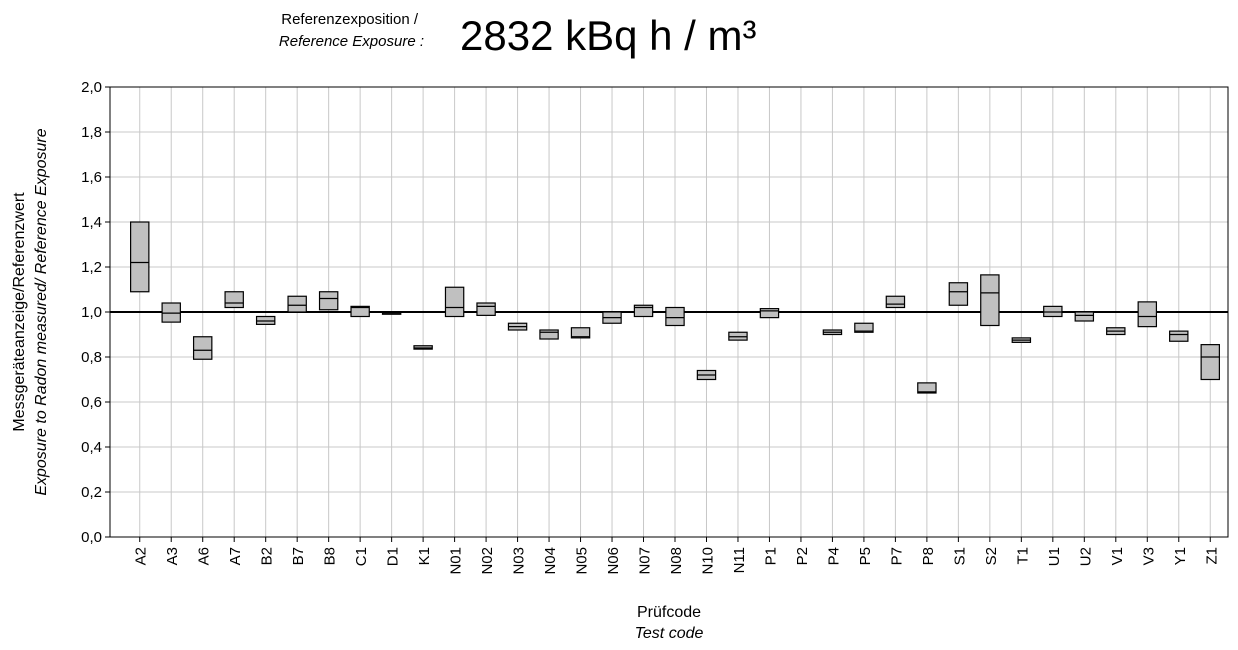 This screenshot has width=1238, height=650. Describe the element at coordinates (865, 556) in the screenshot. I see `x-tick-label: P5` at that location.